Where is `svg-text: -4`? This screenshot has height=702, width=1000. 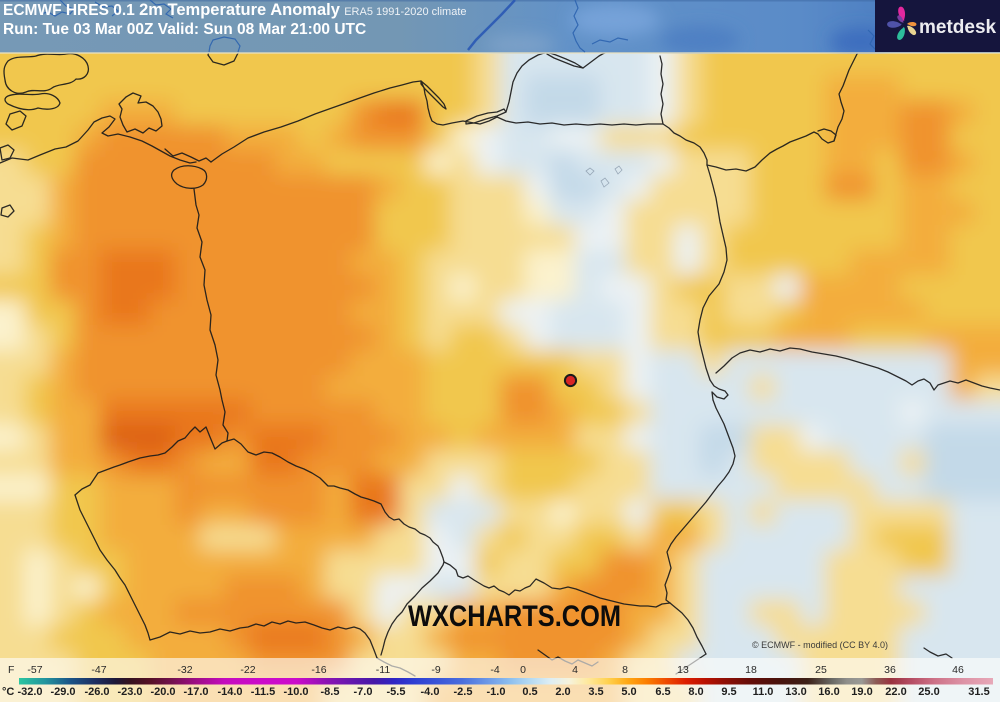
svg-text: -4 is located at coordinates (494, 670).